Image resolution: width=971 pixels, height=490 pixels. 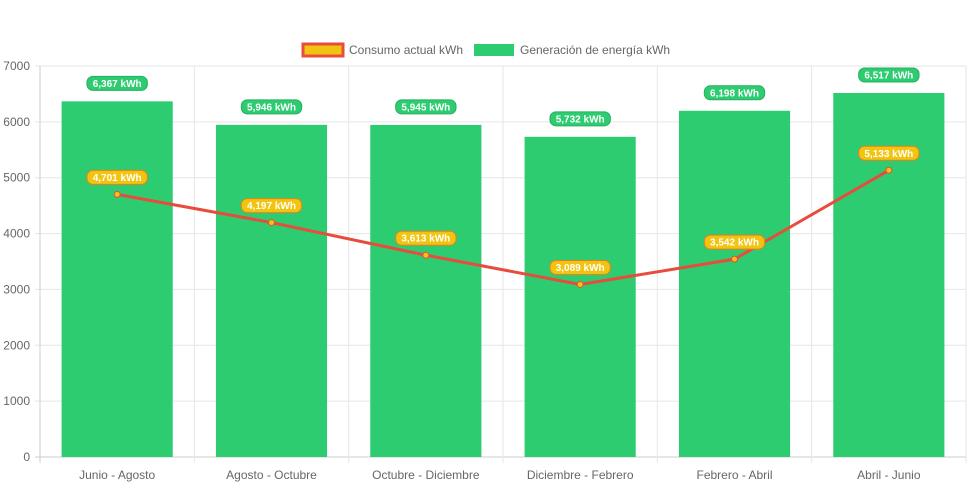 I want to click on line-data-label: 3,613 kWh, so click(x=425, y=239).